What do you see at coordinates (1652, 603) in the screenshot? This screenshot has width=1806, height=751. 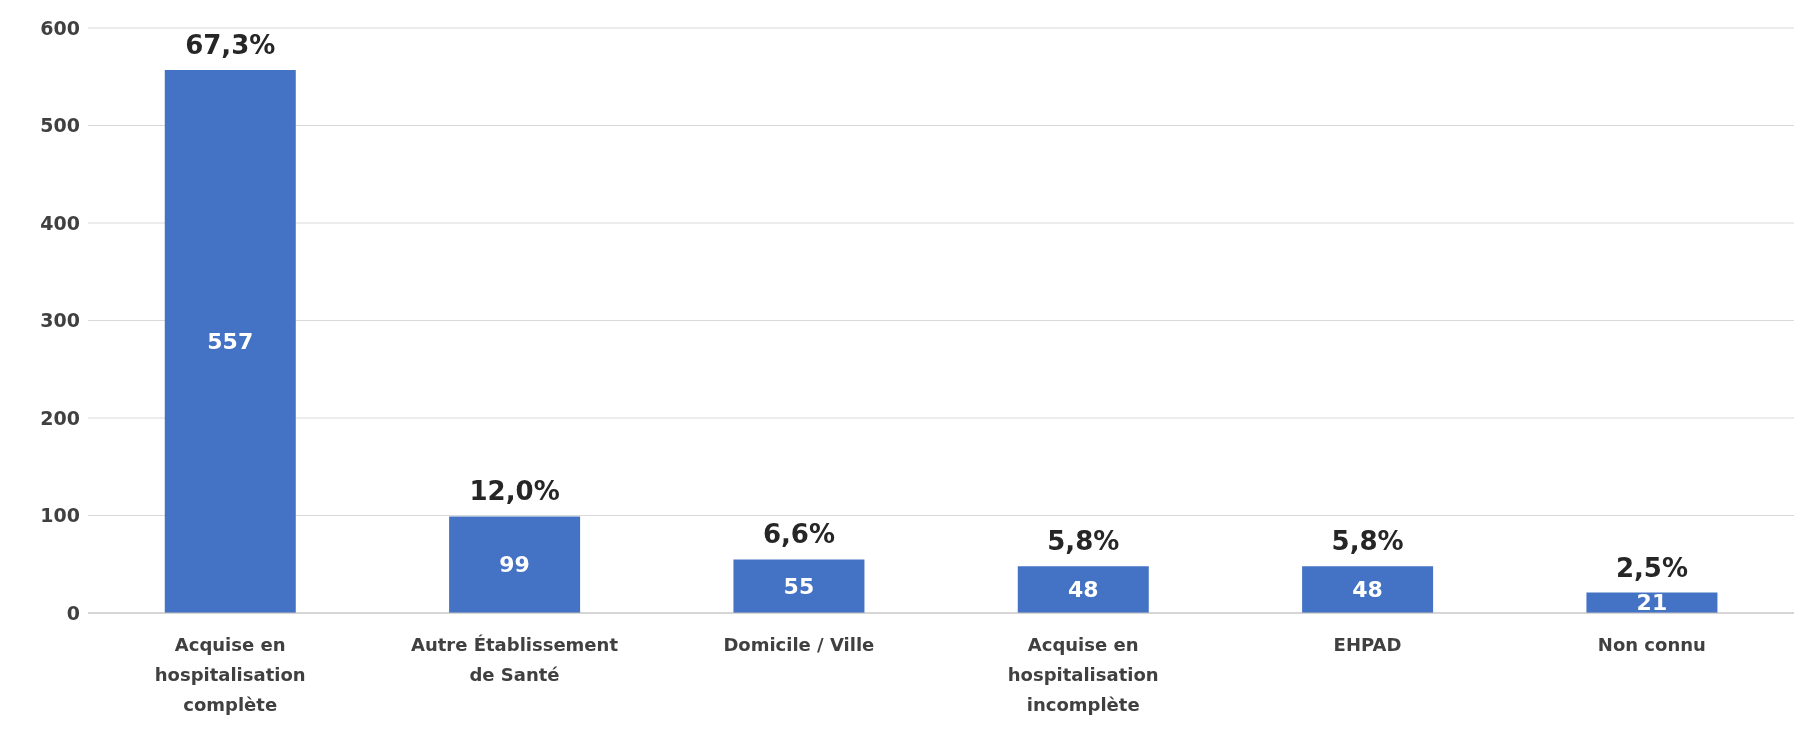 I see `data-label: 21` at bounding box center [1652, 603].